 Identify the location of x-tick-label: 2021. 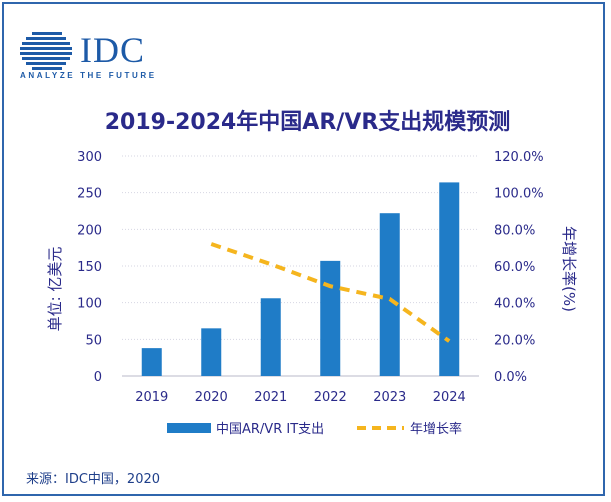
(270, 397).